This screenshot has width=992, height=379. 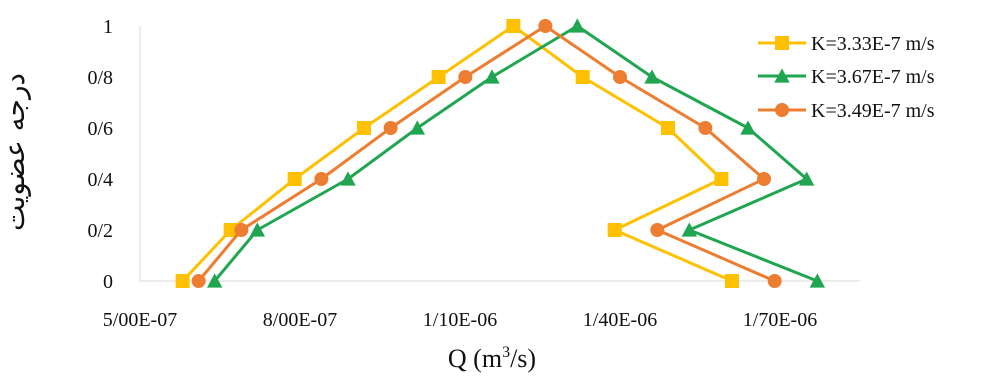 I want to click on legend-item-1: K=3.33E-7 m/s, so click(x=846, y=44).